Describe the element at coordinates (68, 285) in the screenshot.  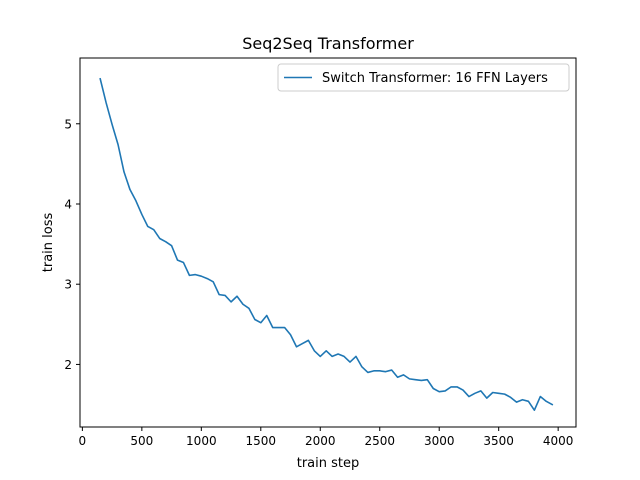
I see `y-tick-label: 3` at that location.